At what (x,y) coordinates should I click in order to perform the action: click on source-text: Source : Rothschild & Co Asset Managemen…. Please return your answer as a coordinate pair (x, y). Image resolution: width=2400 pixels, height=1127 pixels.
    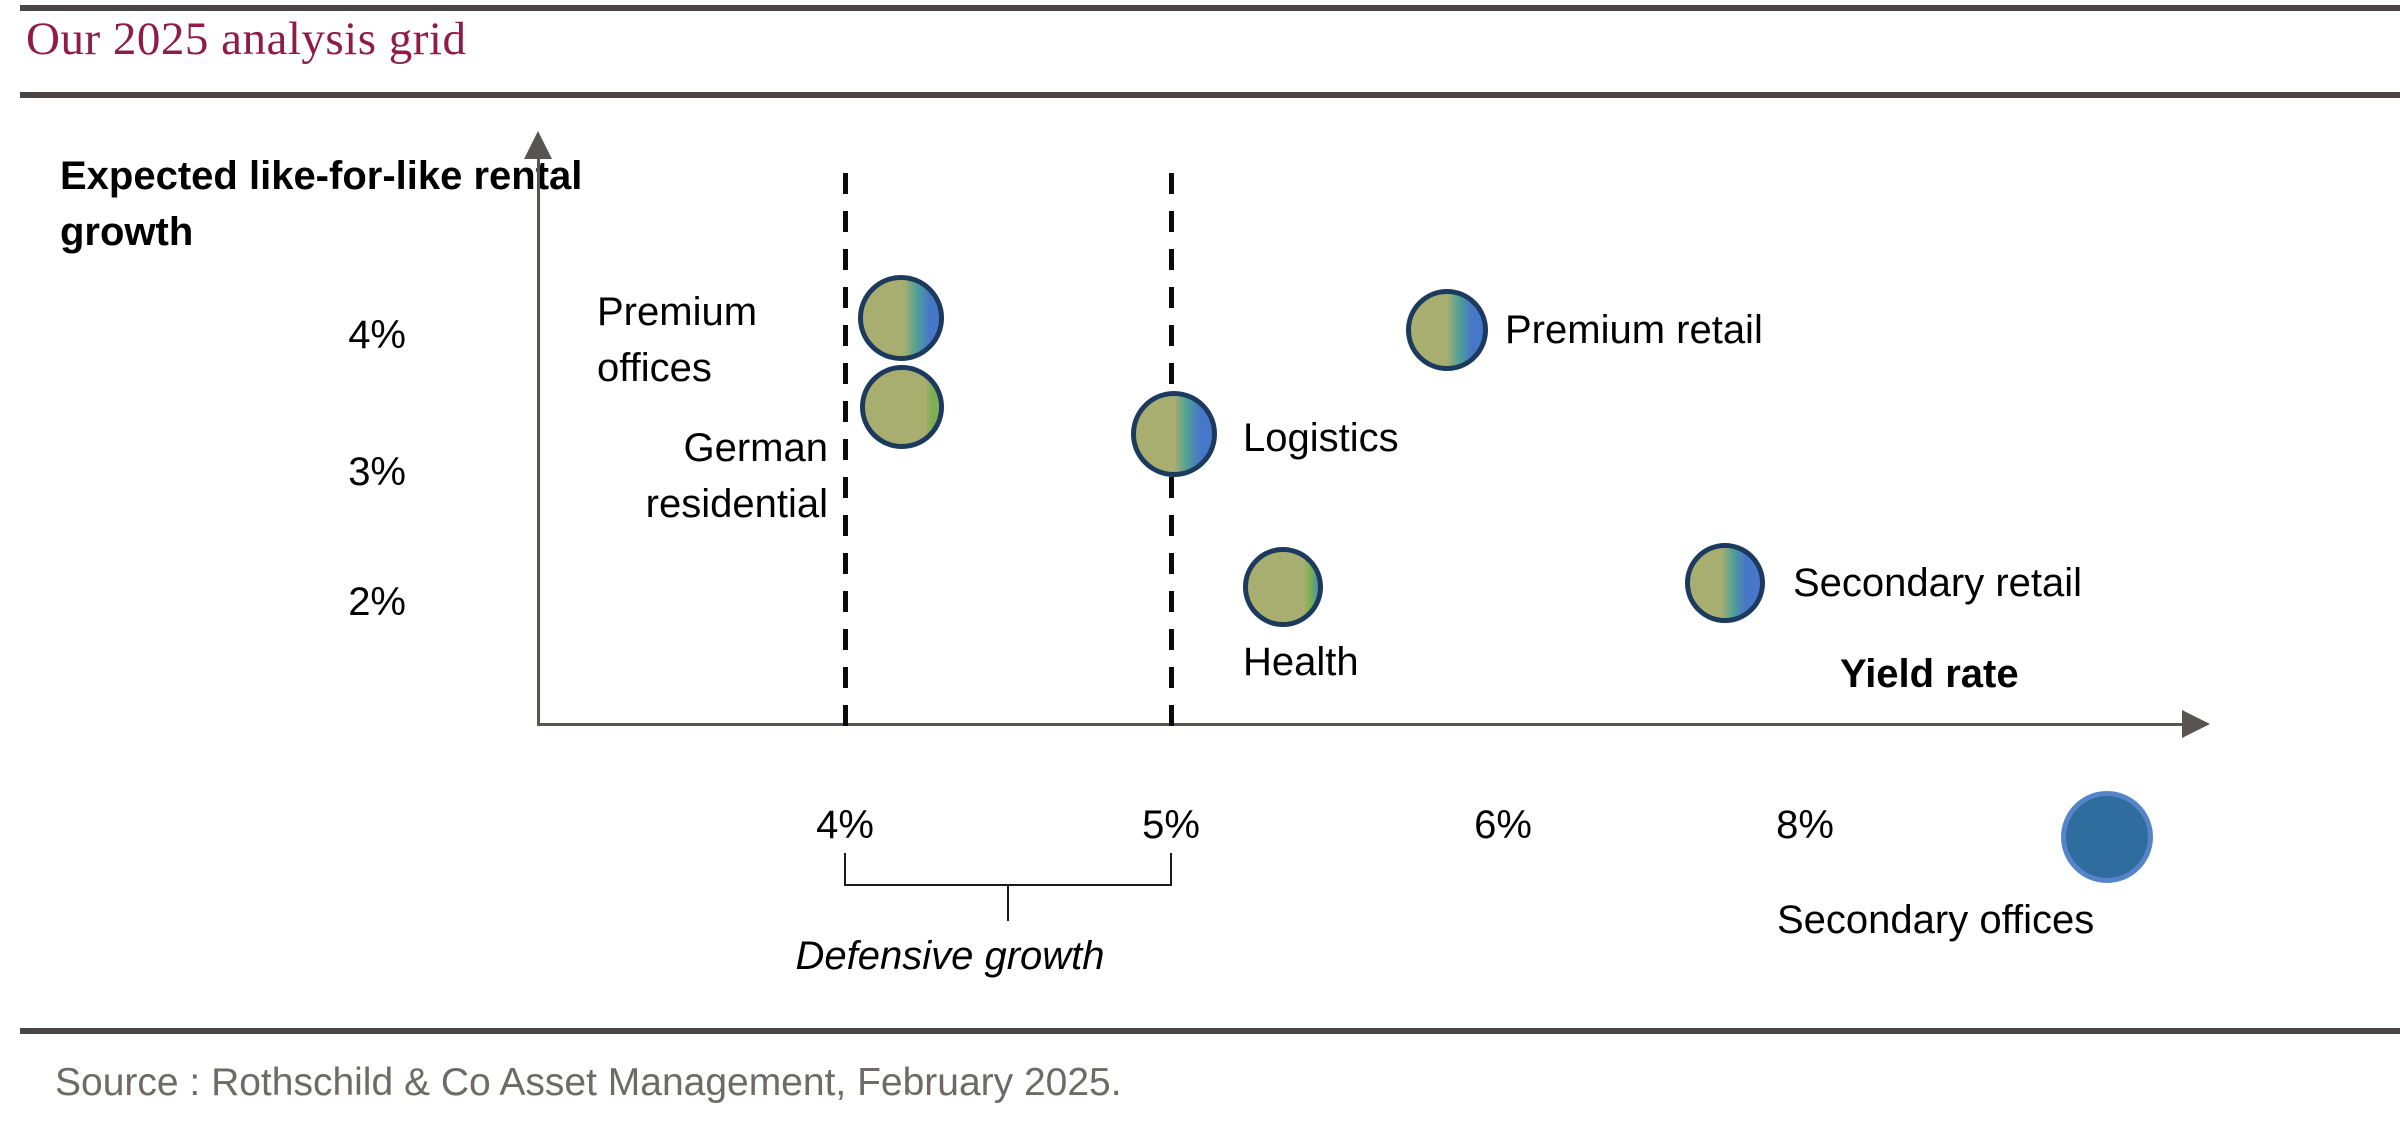
    Looking at the image, I should click on (588, 1082).